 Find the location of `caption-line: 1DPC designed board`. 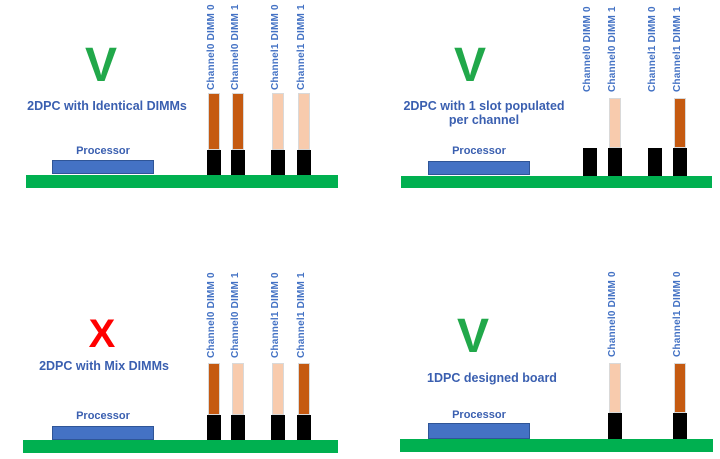

caption-line: 1DPC designed board is located at coordinates (492, 378).